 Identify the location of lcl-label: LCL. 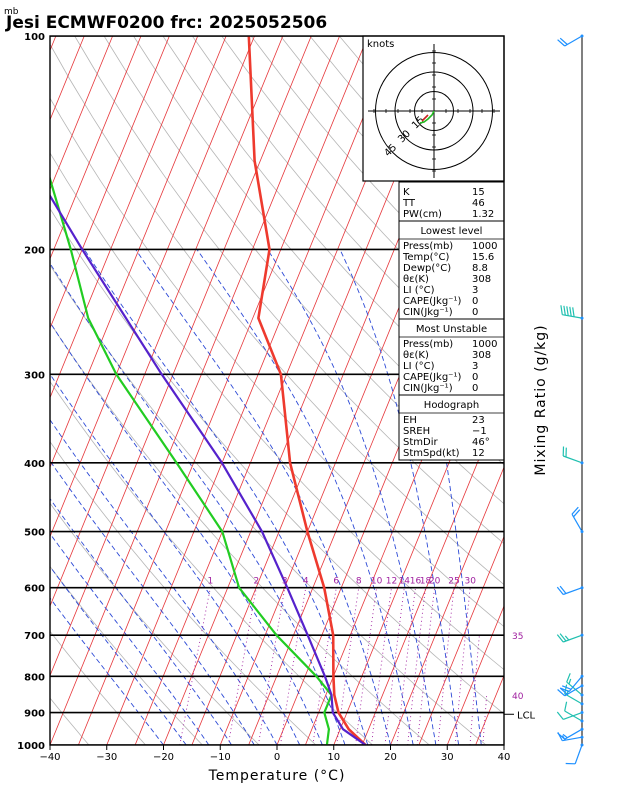
(526, 715).